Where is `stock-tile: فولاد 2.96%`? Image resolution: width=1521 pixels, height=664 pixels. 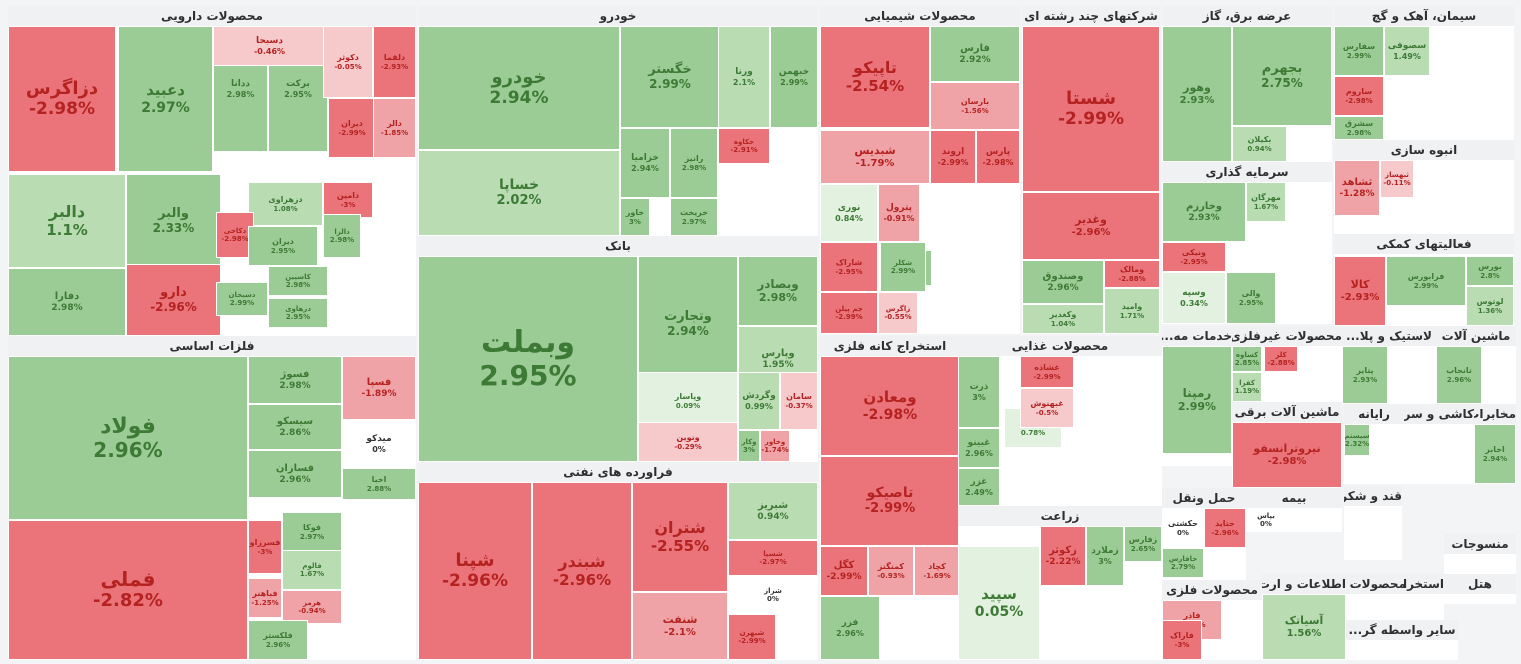
stock-tile: فولاد 2.96% is located at coordinates (128, 438).